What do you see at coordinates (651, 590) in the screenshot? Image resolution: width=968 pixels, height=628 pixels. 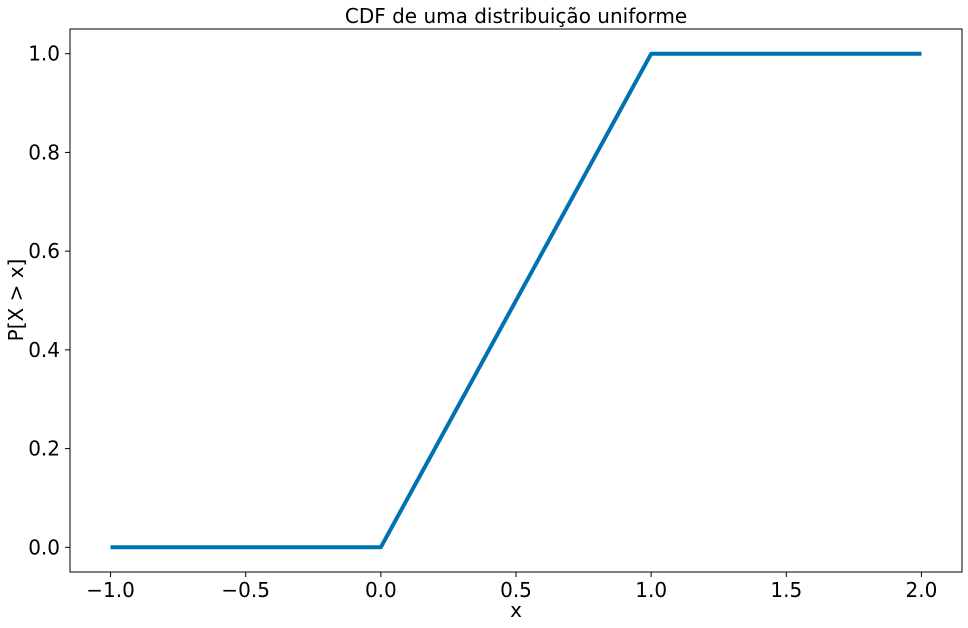 I see `x-tick-label: 1.0` at bounding box center [651, 590].